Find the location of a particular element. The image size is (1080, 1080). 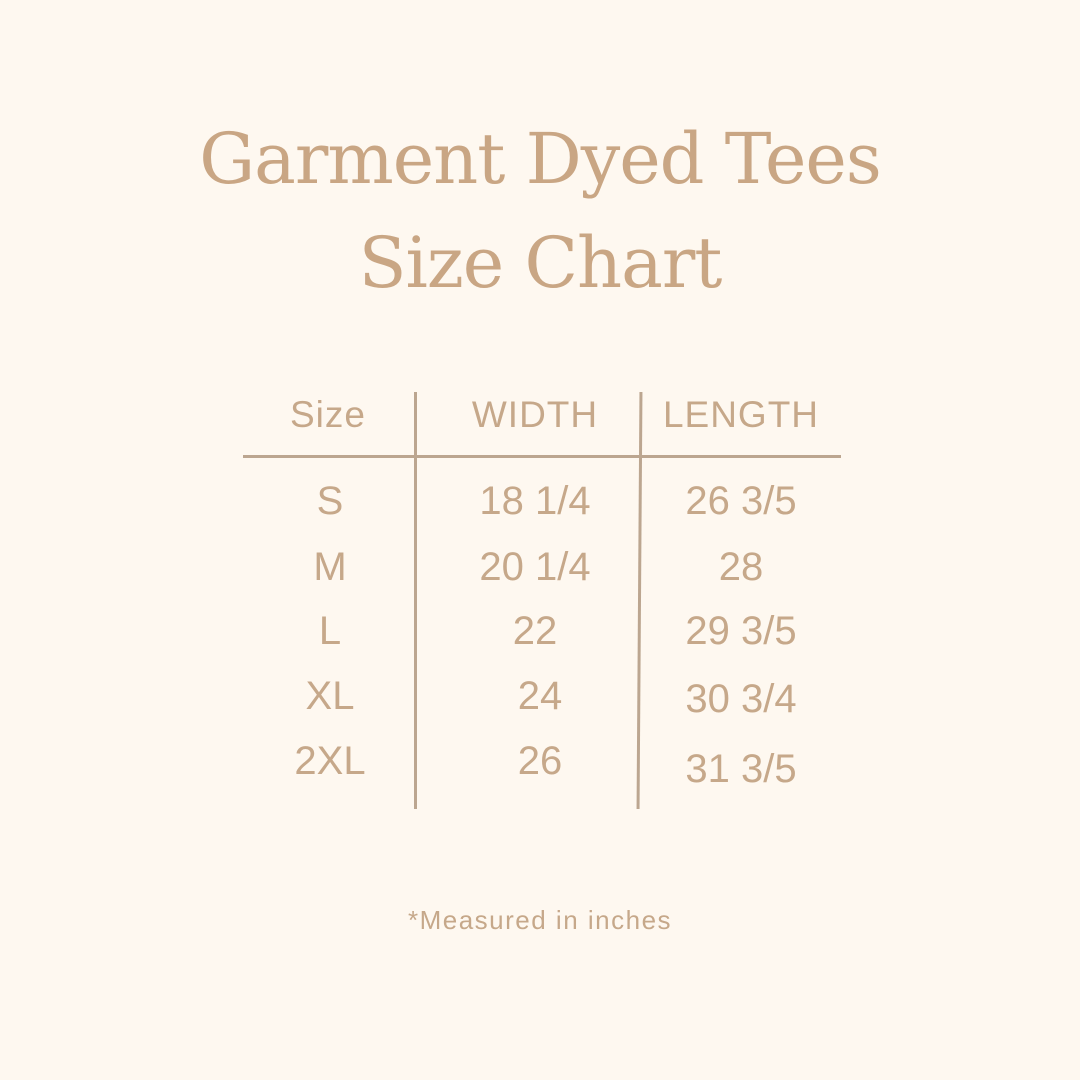

cell-length: 28 is located at coordinates (741, 567).